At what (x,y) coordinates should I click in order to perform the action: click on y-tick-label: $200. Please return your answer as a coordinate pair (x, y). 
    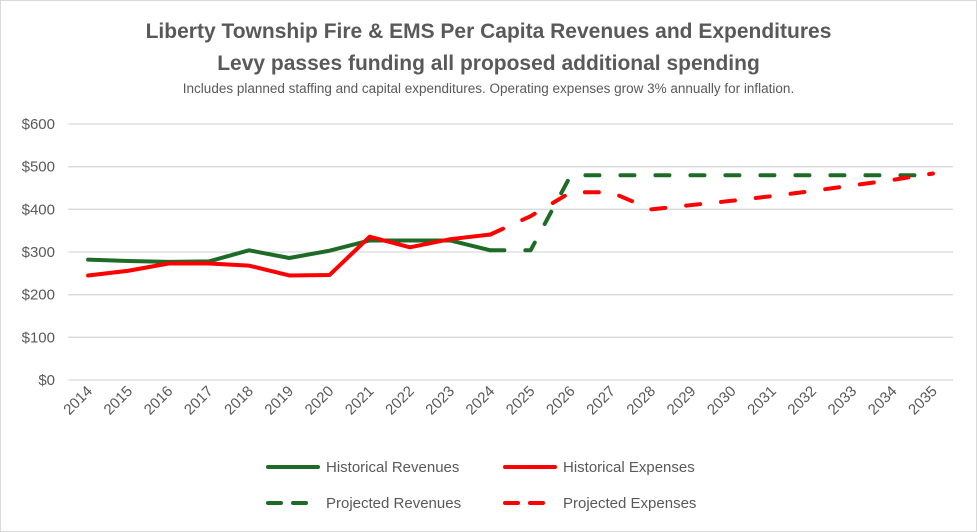
    Looking at the image, I should click on (38, 295).